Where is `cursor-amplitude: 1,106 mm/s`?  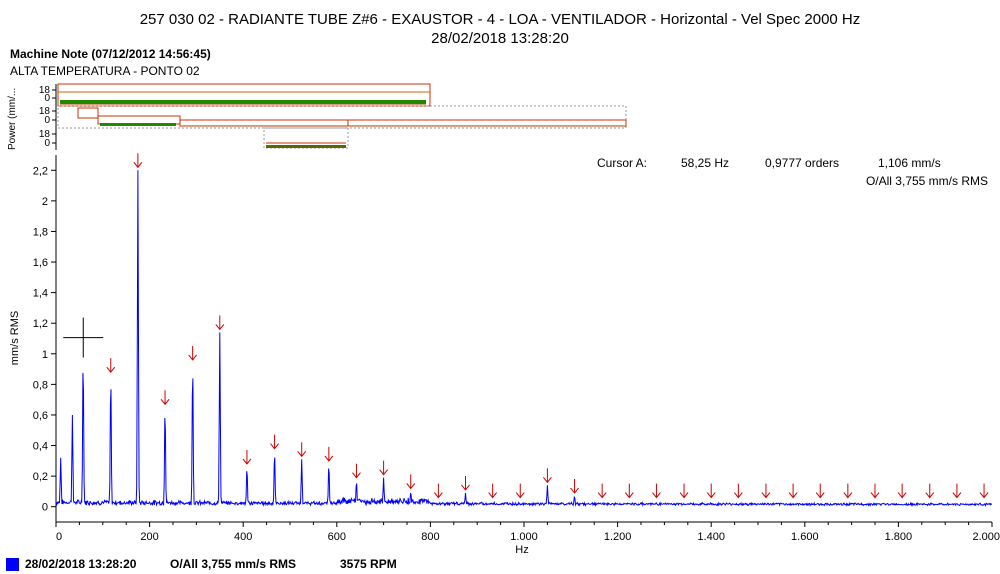
cursor-amplitude: 1,106 mm/s is located at coordinates (909, 163).